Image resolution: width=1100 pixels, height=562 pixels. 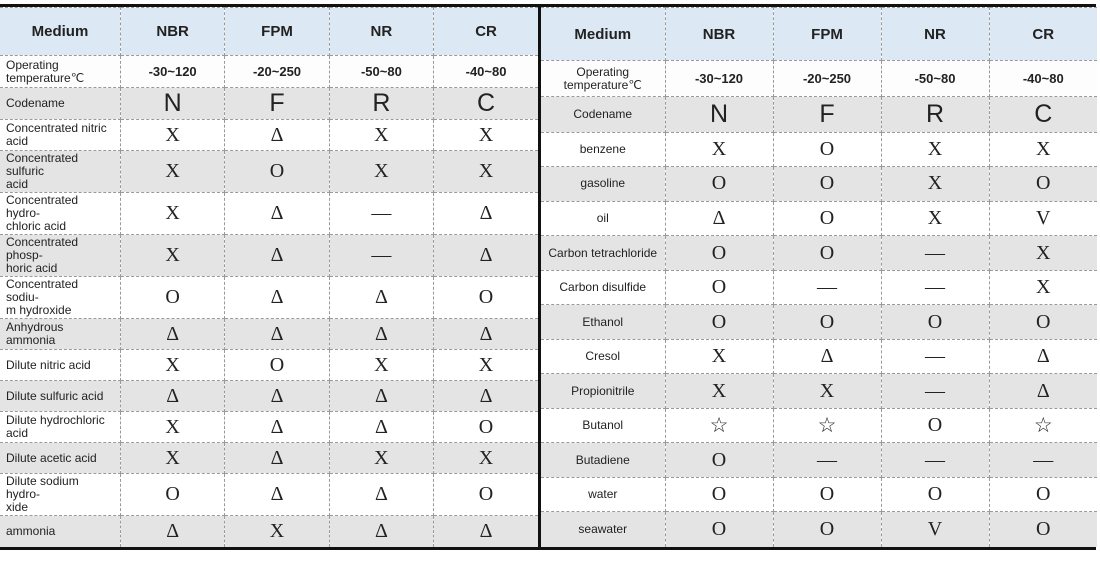 I want to click on table-row: Cresol X Δ — Δ, so click(x=819, y=356).